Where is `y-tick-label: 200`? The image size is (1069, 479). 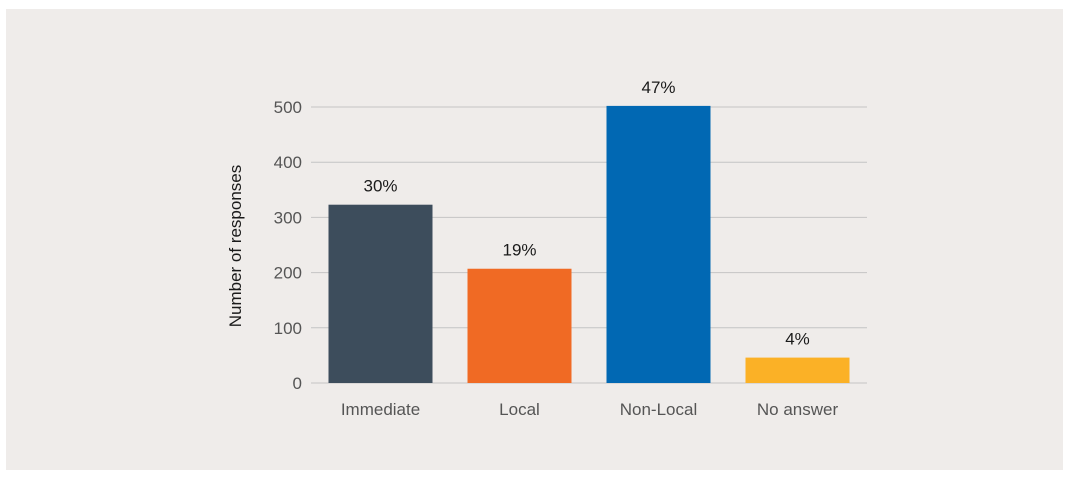 y-tick-label: 200 is located at coordinates (288, 273).